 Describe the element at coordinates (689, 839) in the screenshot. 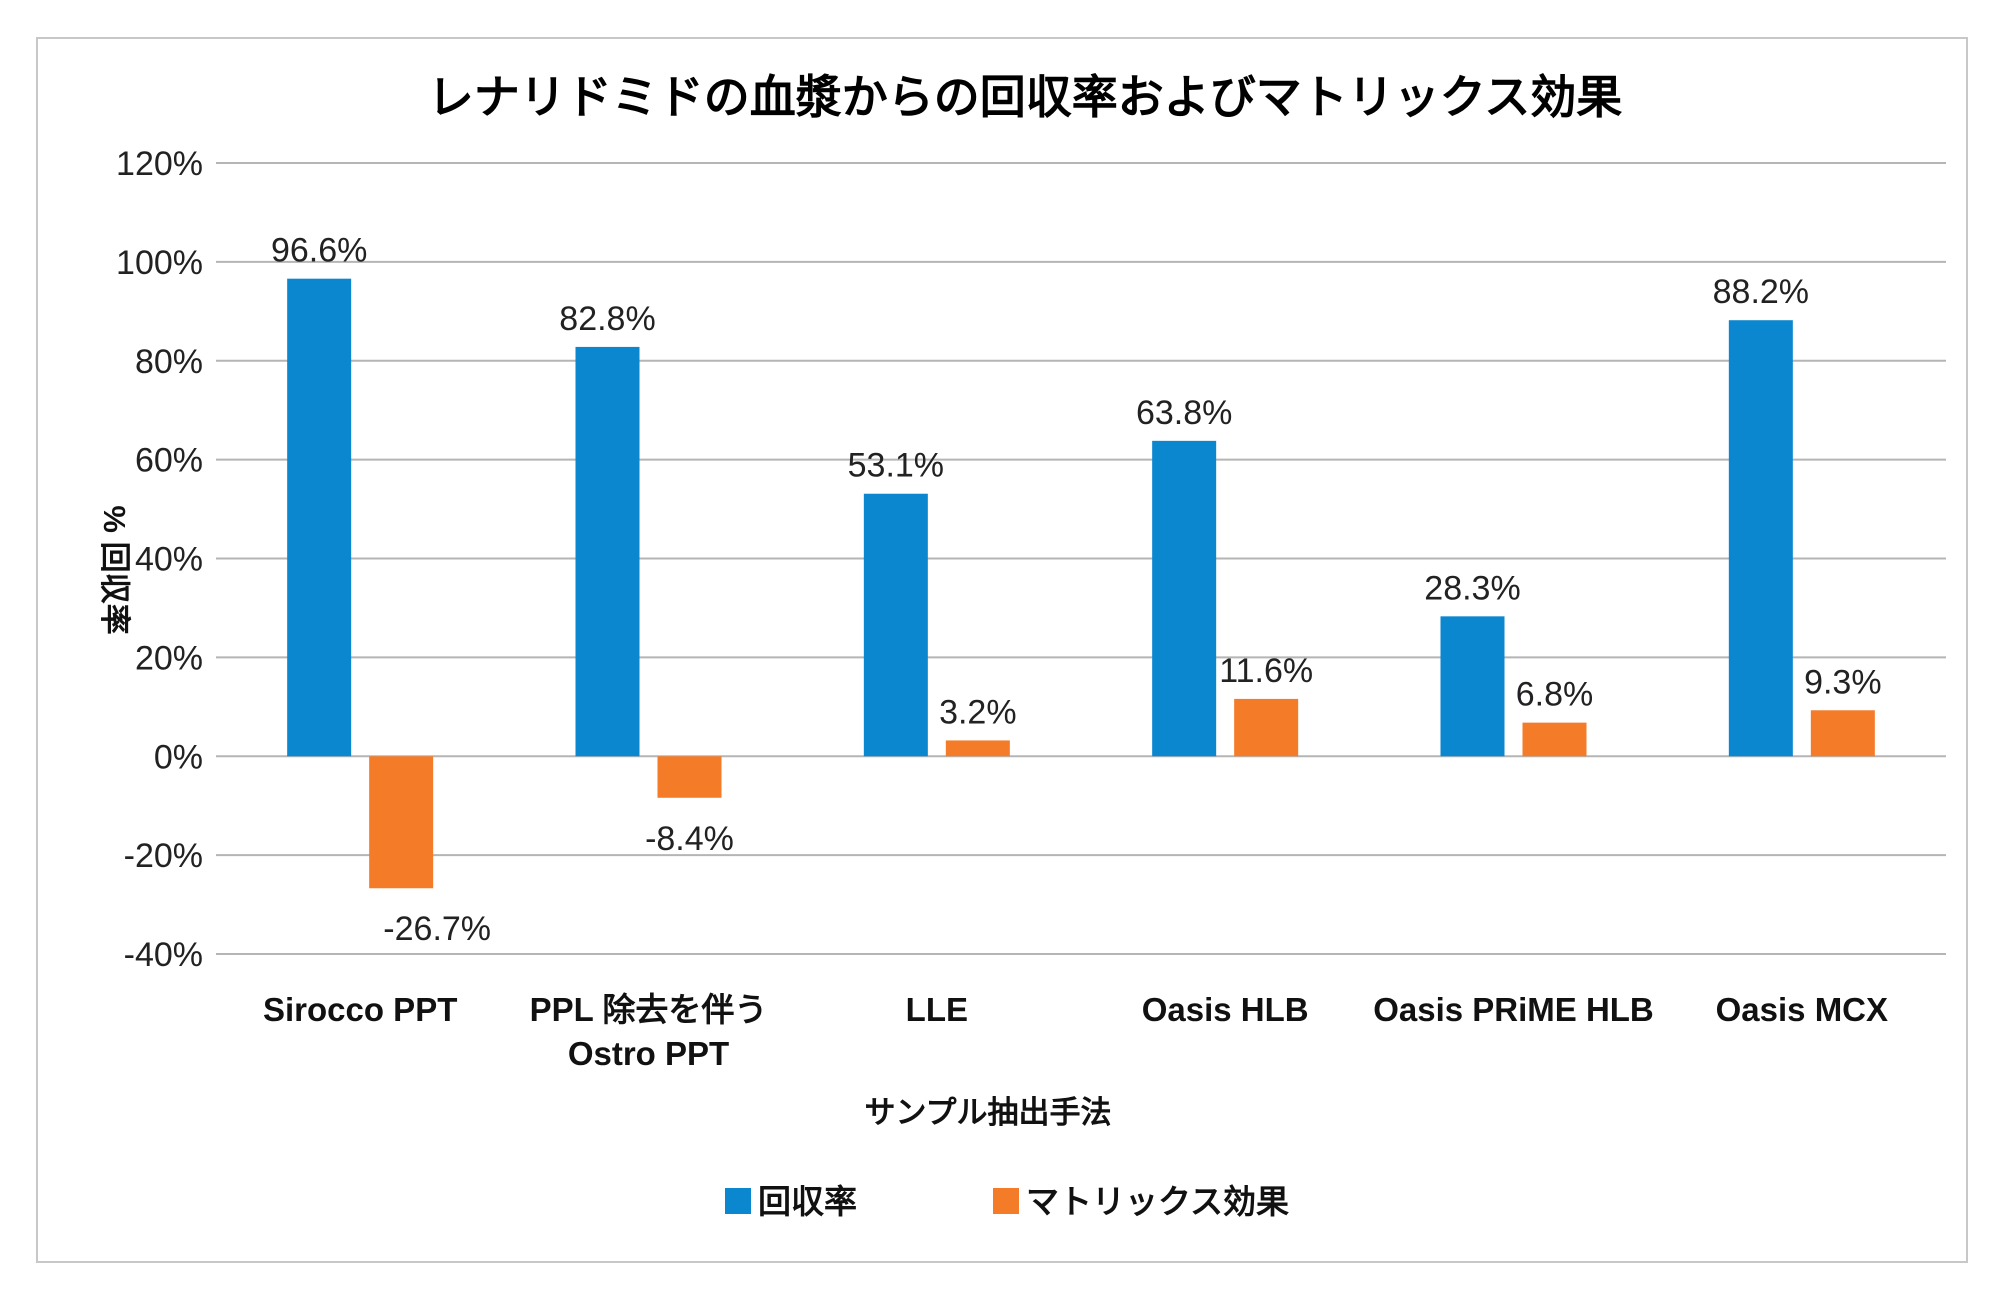

I see `data-label: -8.4%` at that location.